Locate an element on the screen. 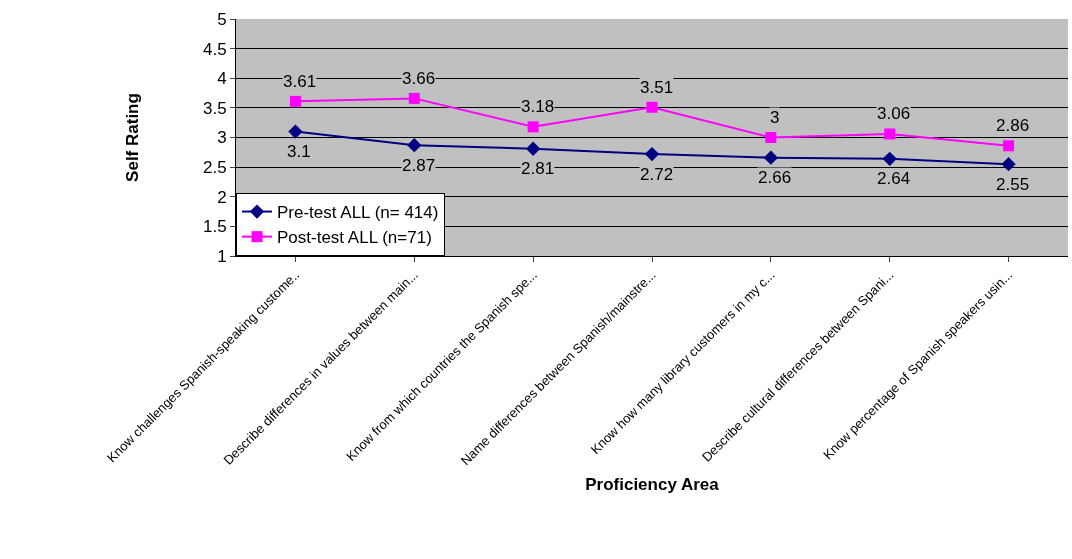 This screenshot has height=559, width=1072. y-tick-label: 5 is located at coordinates (222, 19).